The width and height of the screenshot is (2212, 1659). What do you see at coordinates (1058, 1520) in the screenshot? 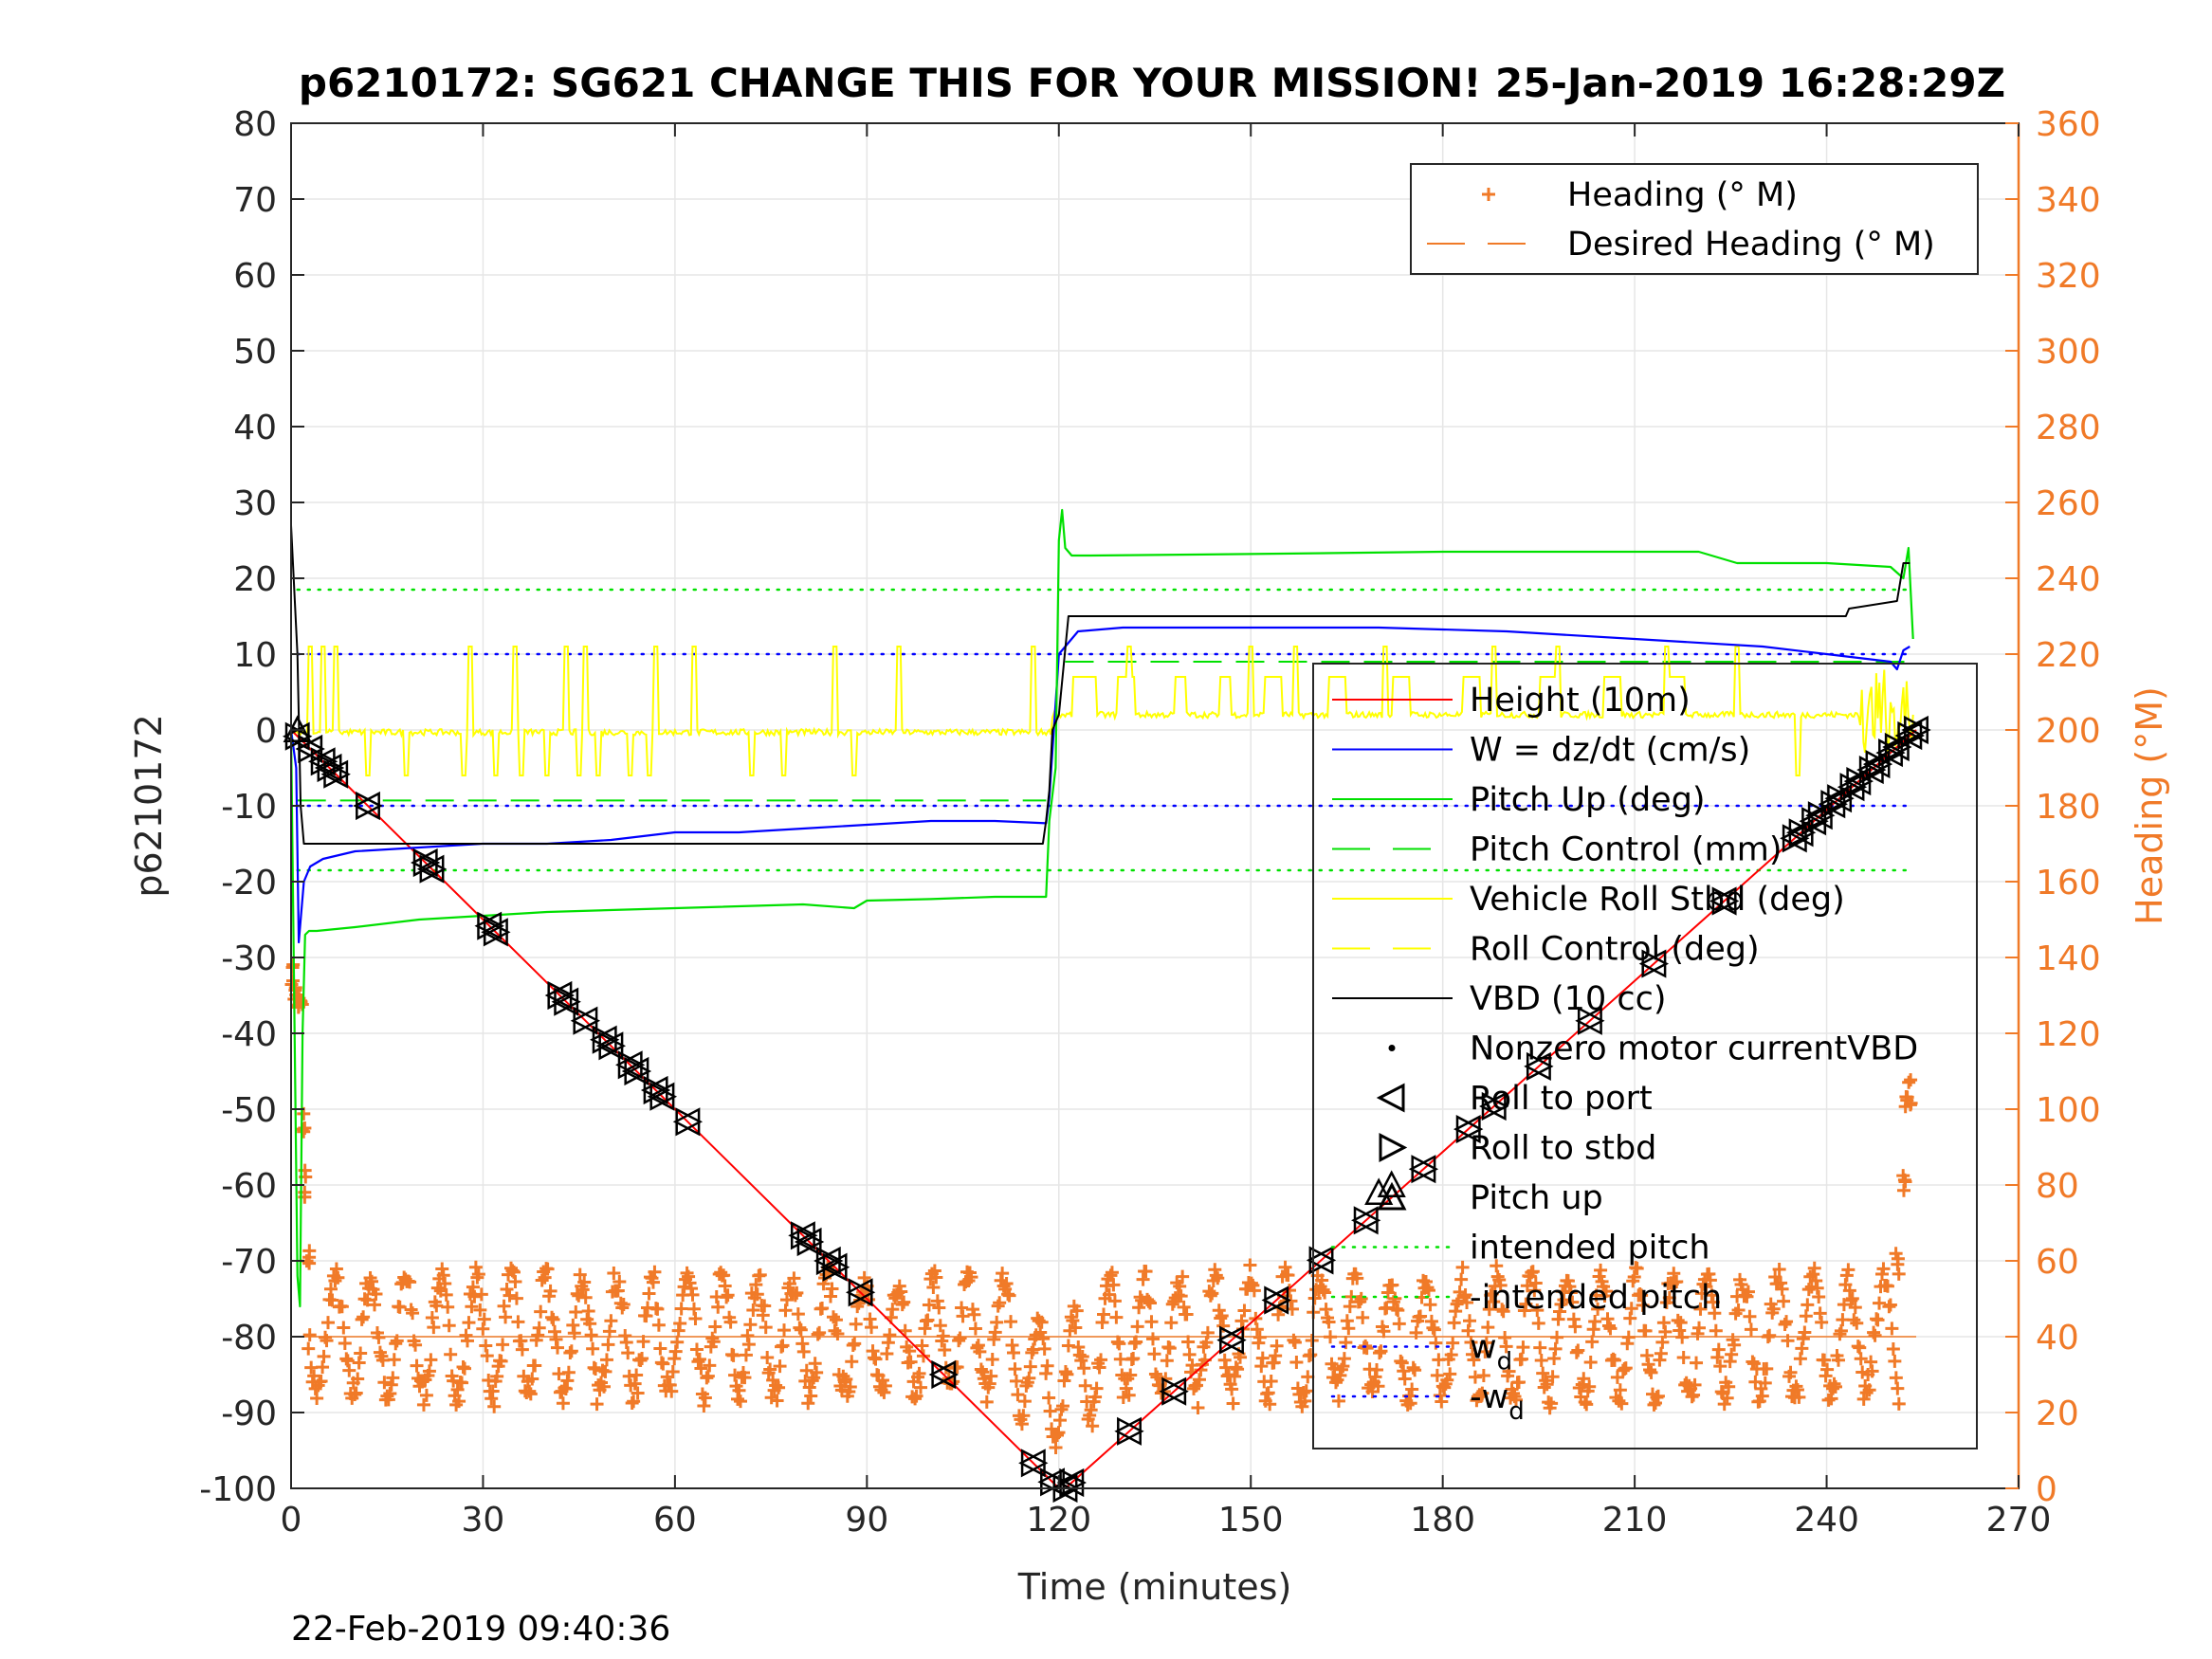
I see `x-tick-label: 120` at bounding box center [1058, 1520].